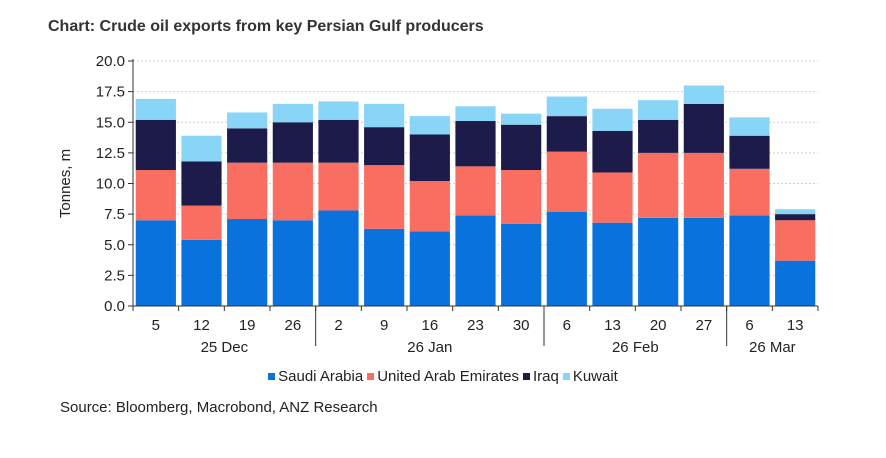  Describe the element at coordinates (595, 376) in the screenshot. I see `legend-label: Kuwait` at that location.